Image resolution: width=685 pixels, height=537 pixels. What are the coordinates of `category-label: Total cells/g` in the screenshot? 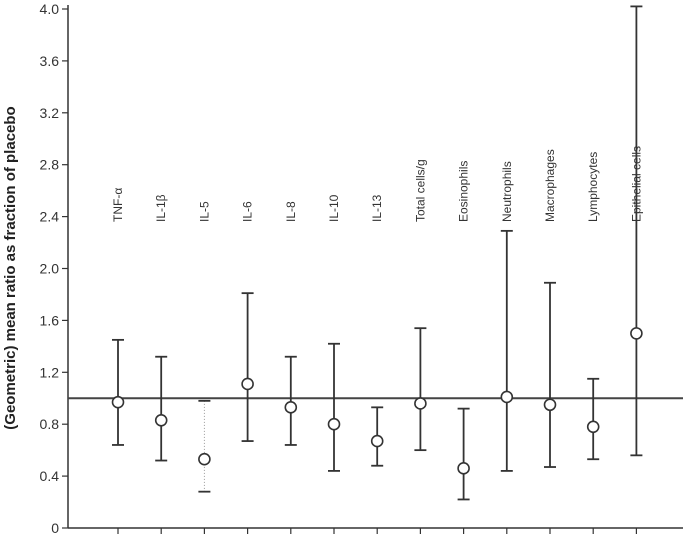 It's located at (420, 190).